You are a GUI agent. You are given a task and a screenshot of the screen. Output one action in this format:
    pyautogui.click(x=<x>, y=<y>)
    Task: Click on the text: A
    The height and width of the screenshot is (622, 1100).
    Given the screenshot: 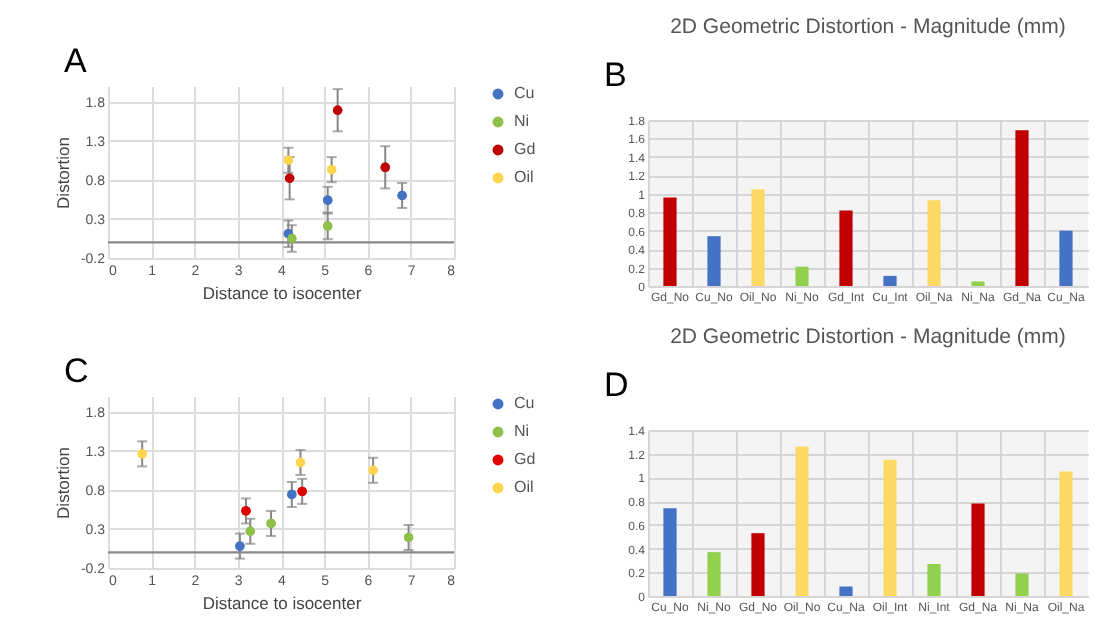 What is the action you would take?
    pyautogui.click(x=76, y=61)
    